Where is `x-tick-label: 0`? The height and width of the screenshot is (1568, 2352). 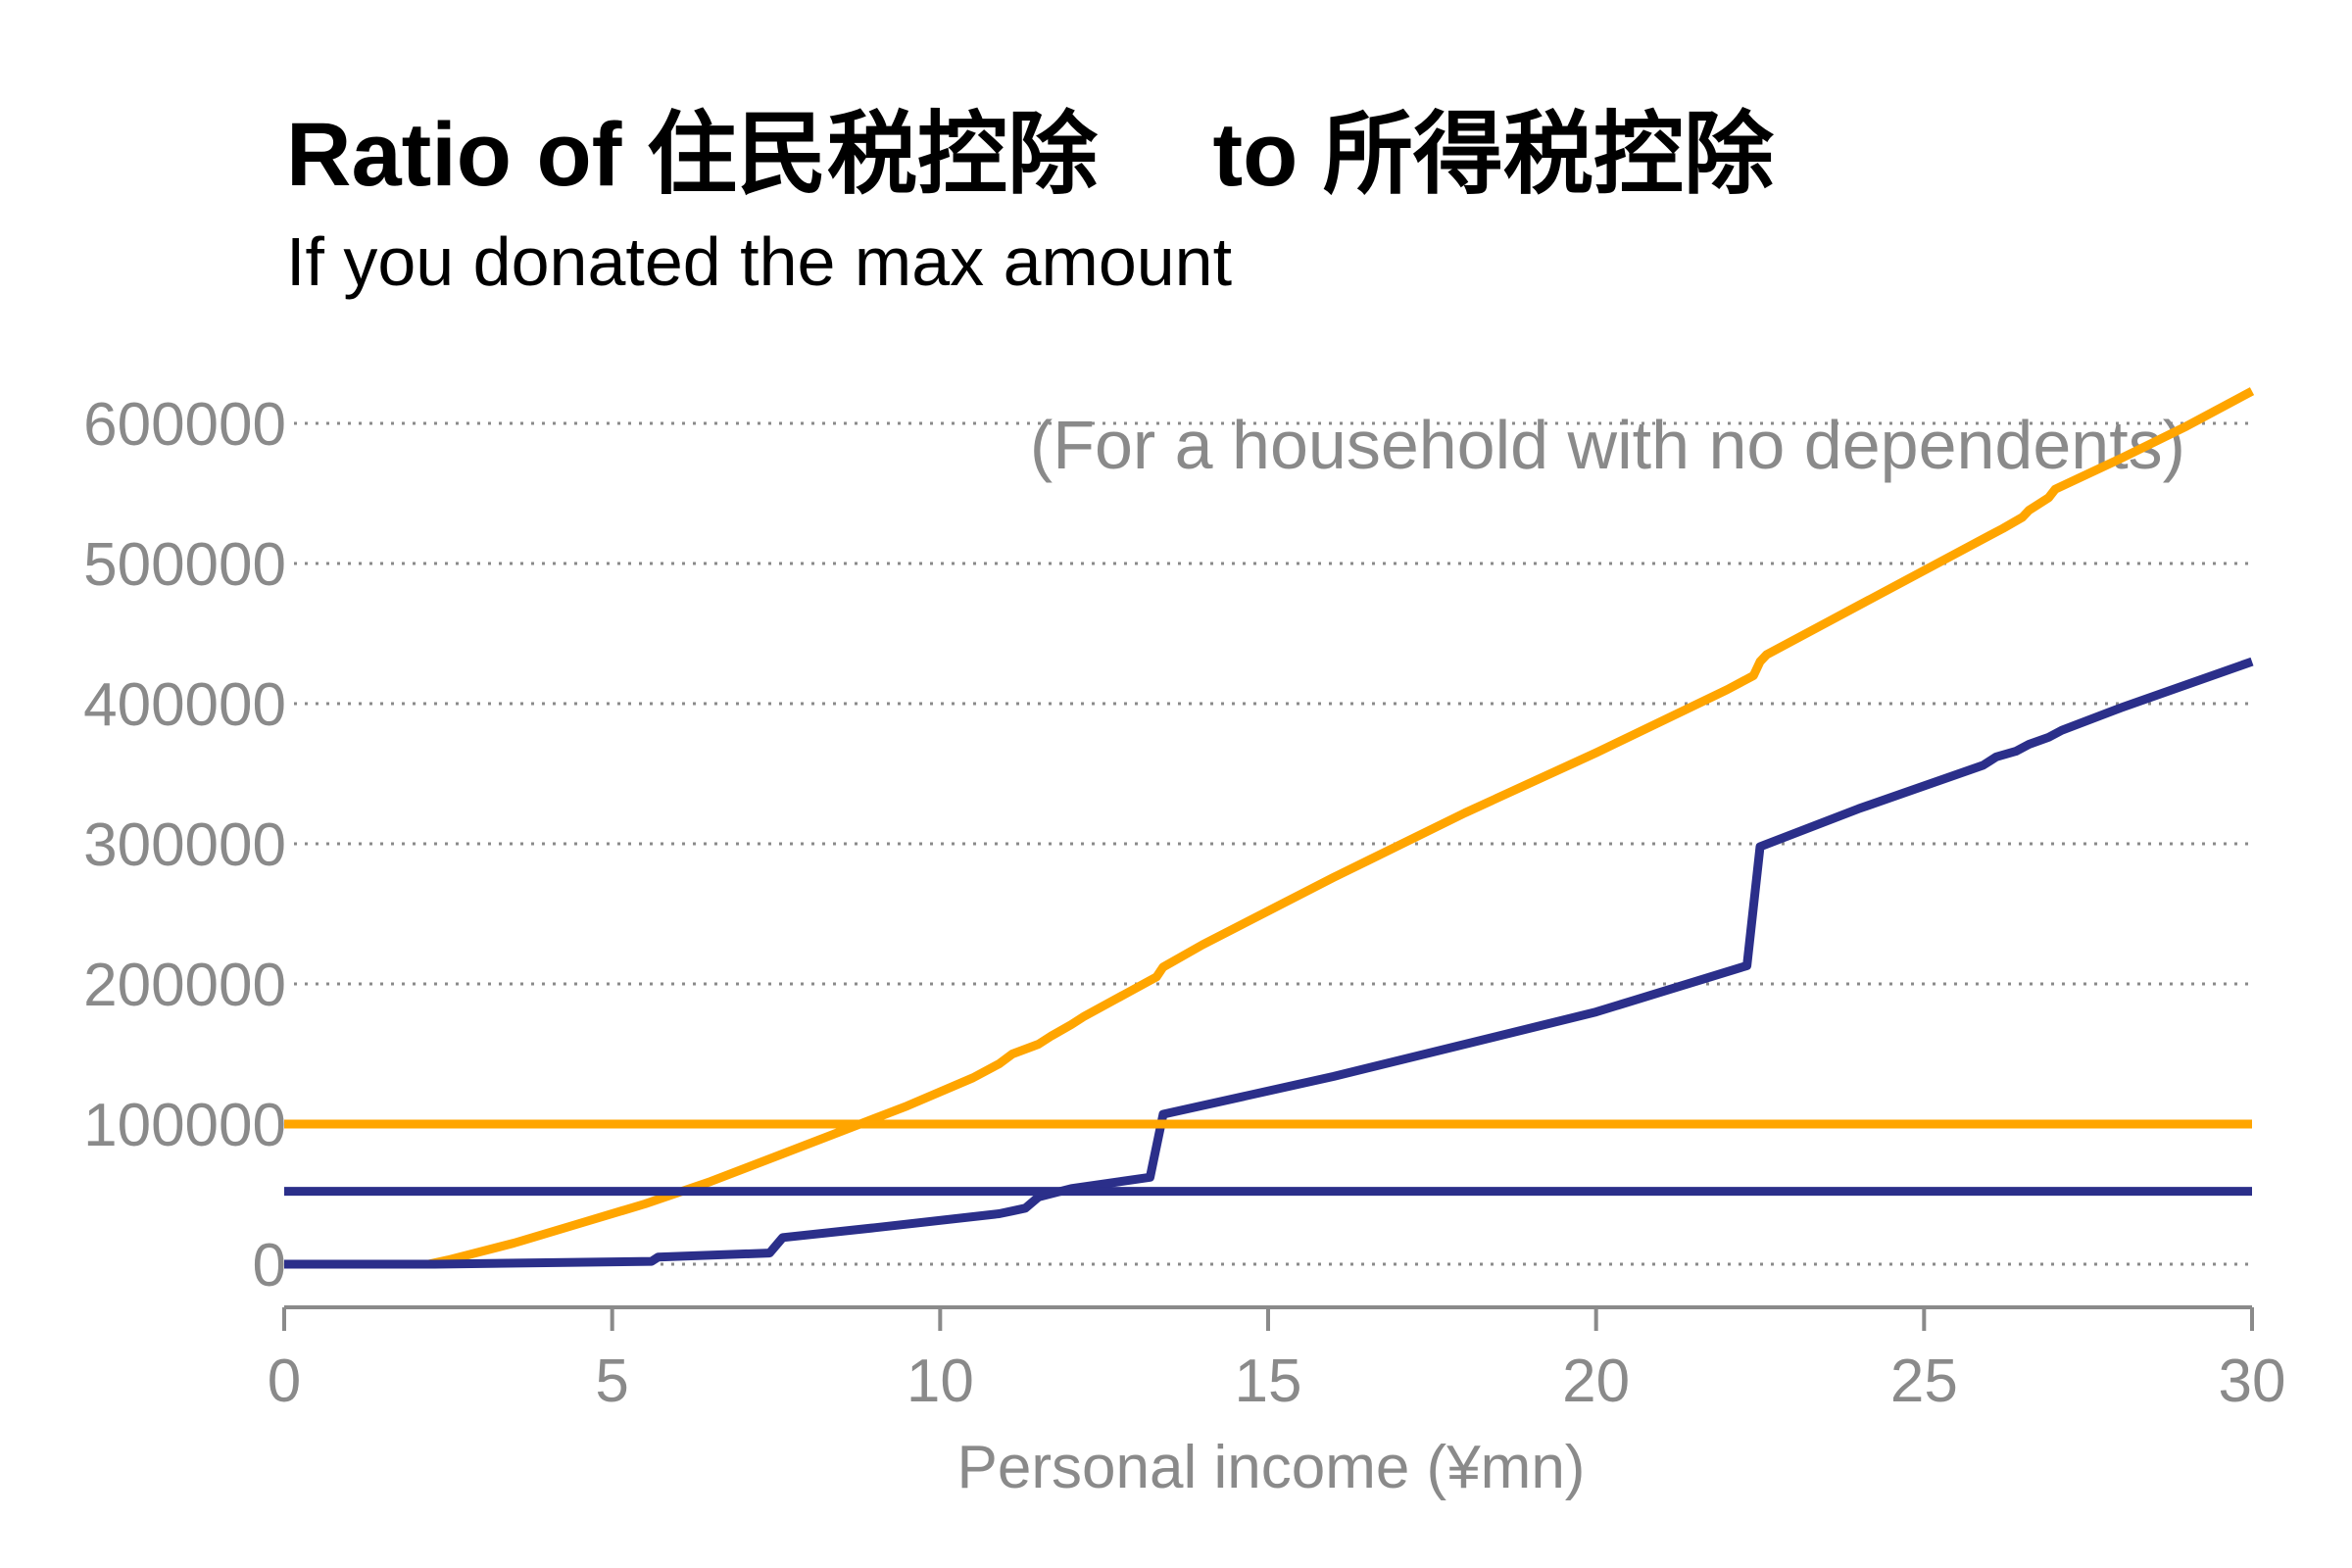
x-tick-label: 0 is located at coordinates (284, 1381).